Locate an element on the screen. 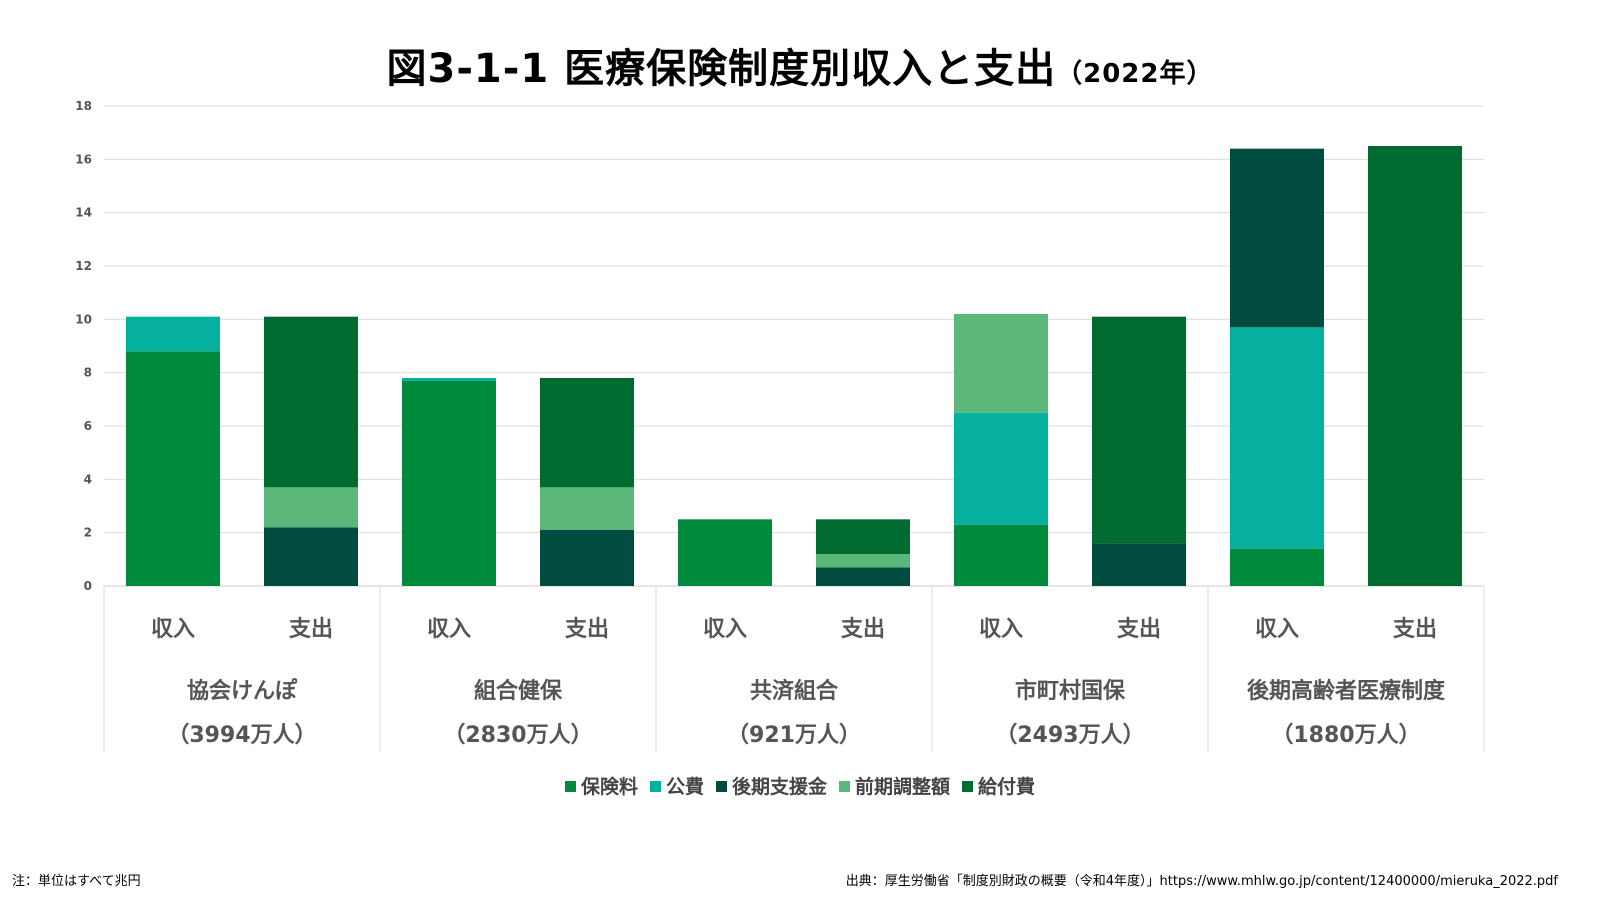 This screenshot has width=1600, height=900. group-members-label: （2830万人） is located at coordinates (517, 735).